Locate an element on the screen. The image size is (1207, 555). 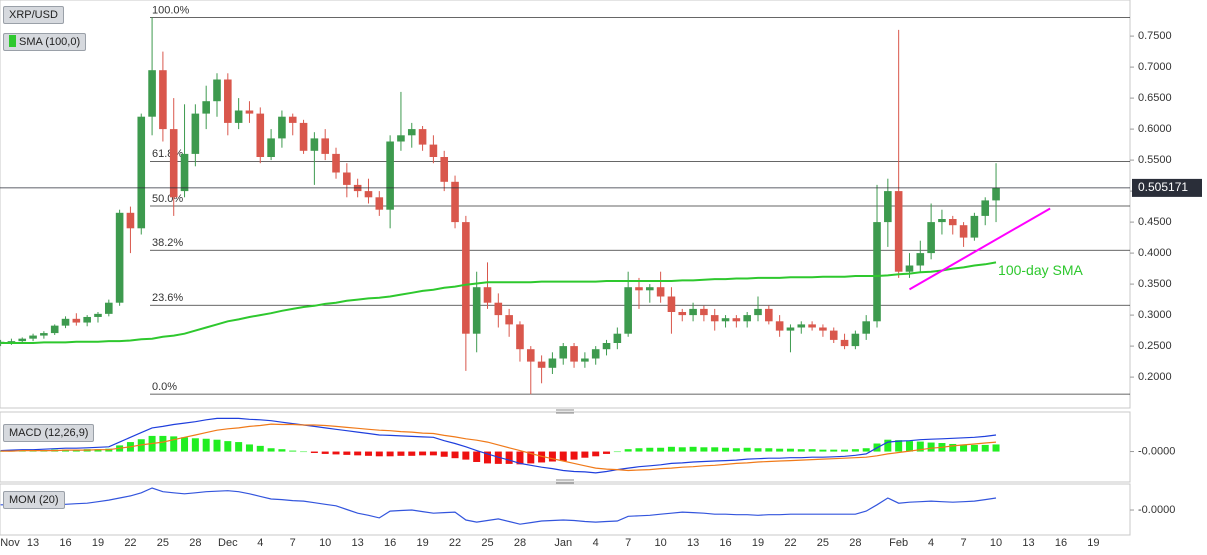
last-price-box is located at coordinates (1167, 187).